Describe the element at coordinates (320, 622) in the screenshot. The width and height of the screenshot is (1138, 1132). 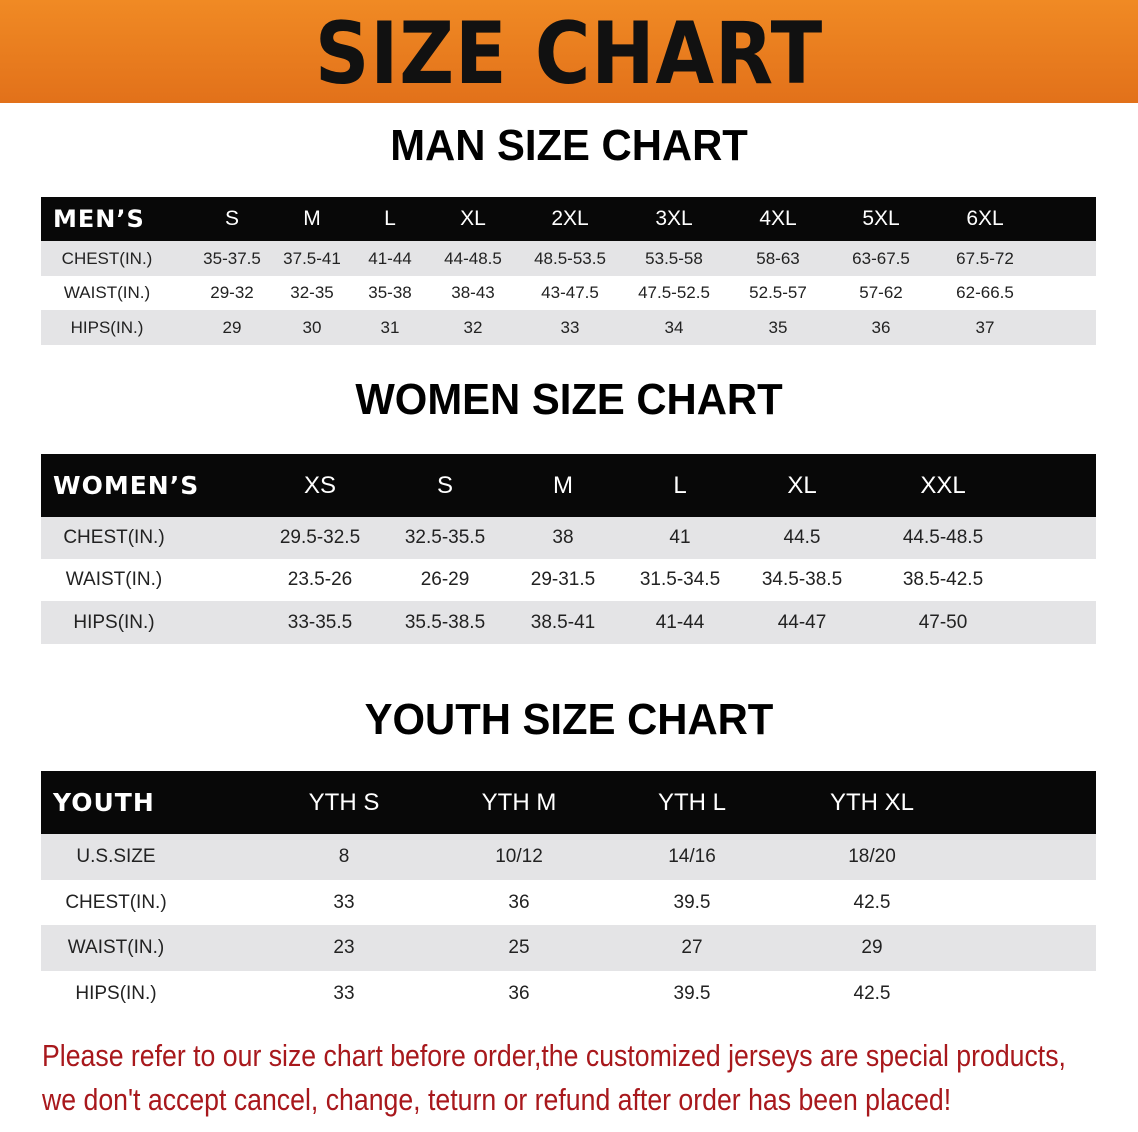
I see `table-cell: 33-35.5` at that location.